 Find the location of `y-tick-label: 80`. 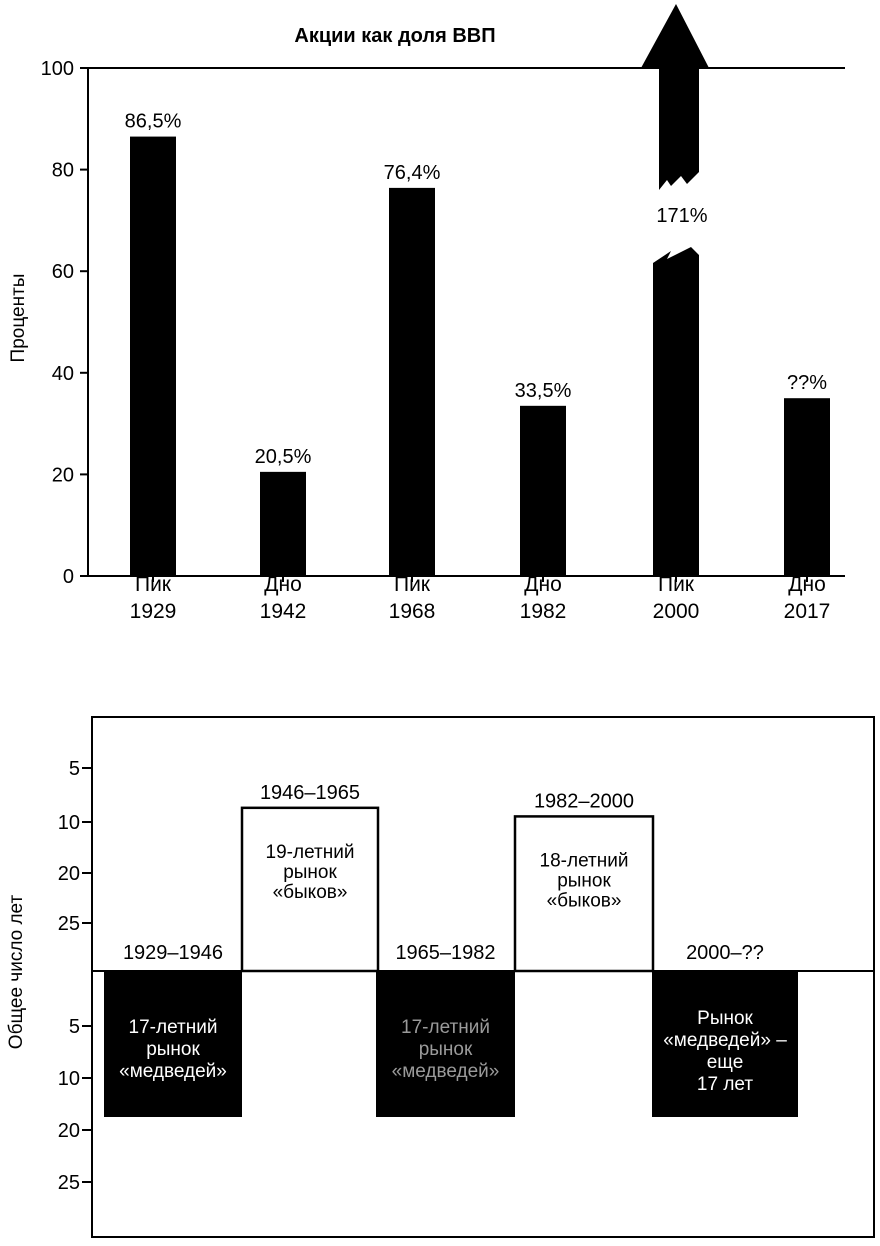

y-tick-label: 80 is located at coordinates (63, 171).